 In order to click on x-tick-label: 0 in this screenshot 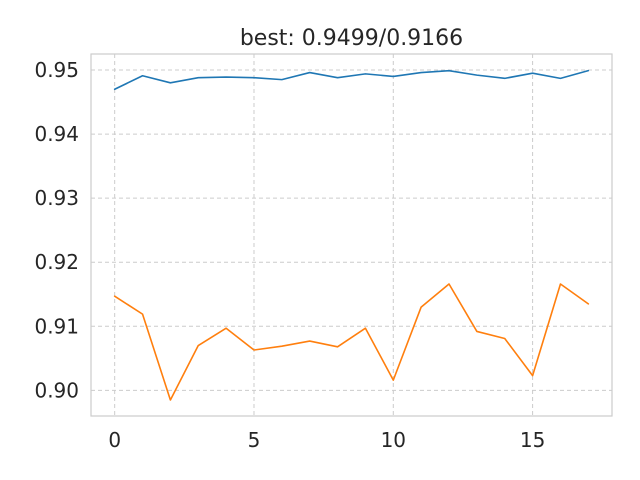, I will do `click(114, 440)`.